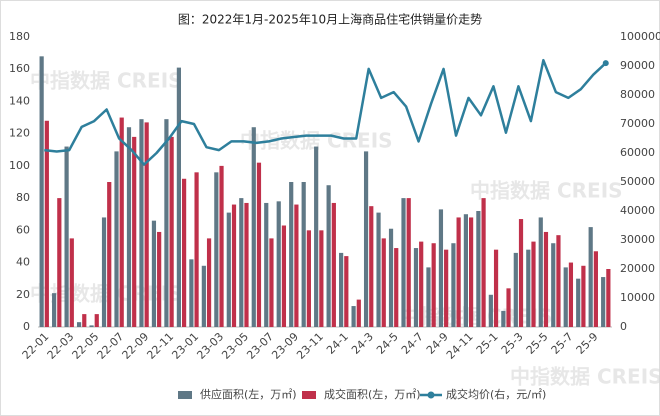  Describe the element at coordinates (26, 326) in the screenshot. I see `y-tick-label: 0` at that location.